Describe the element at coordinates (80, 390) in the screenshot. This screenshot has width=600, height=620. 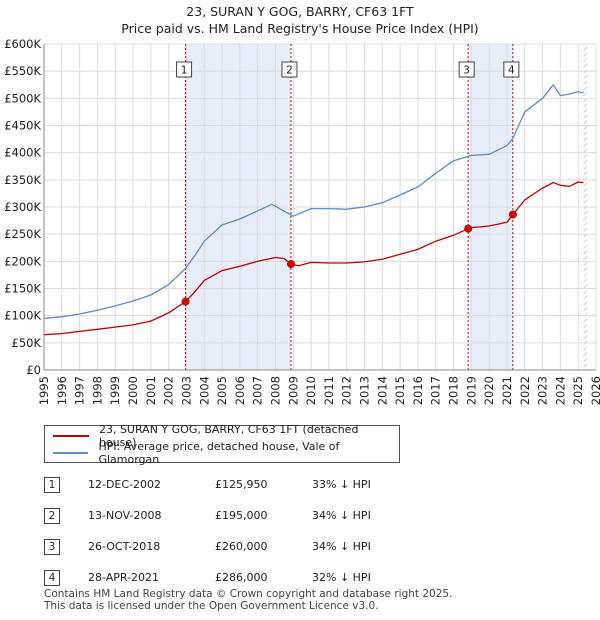
I see `x-tick-label: 1997` at that location.